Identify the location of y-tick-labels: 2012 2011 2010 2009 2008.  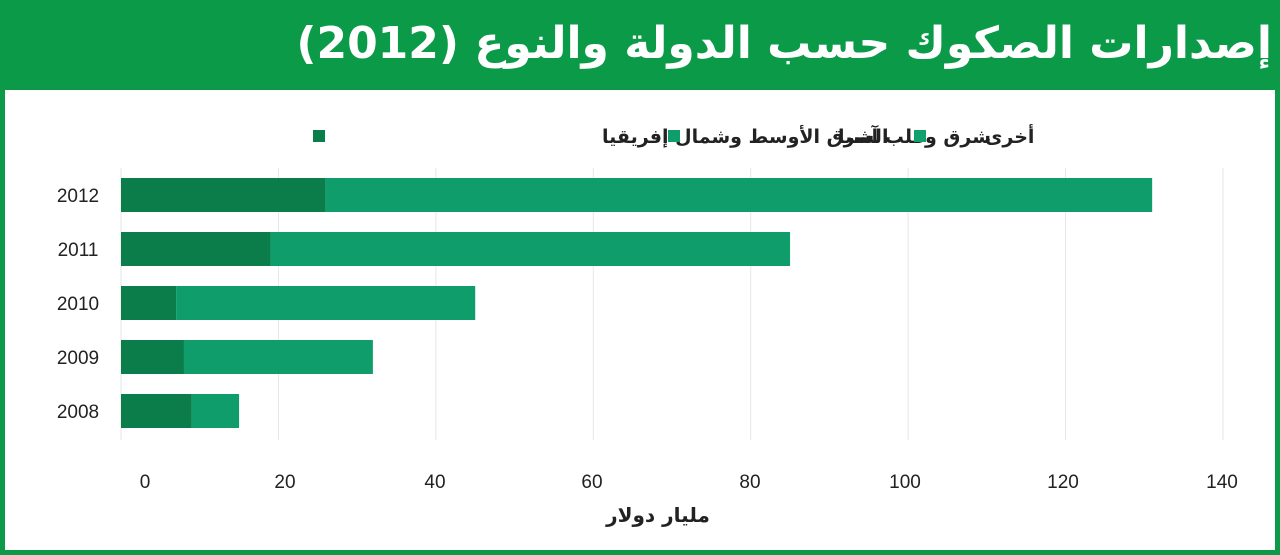
(78, 304).